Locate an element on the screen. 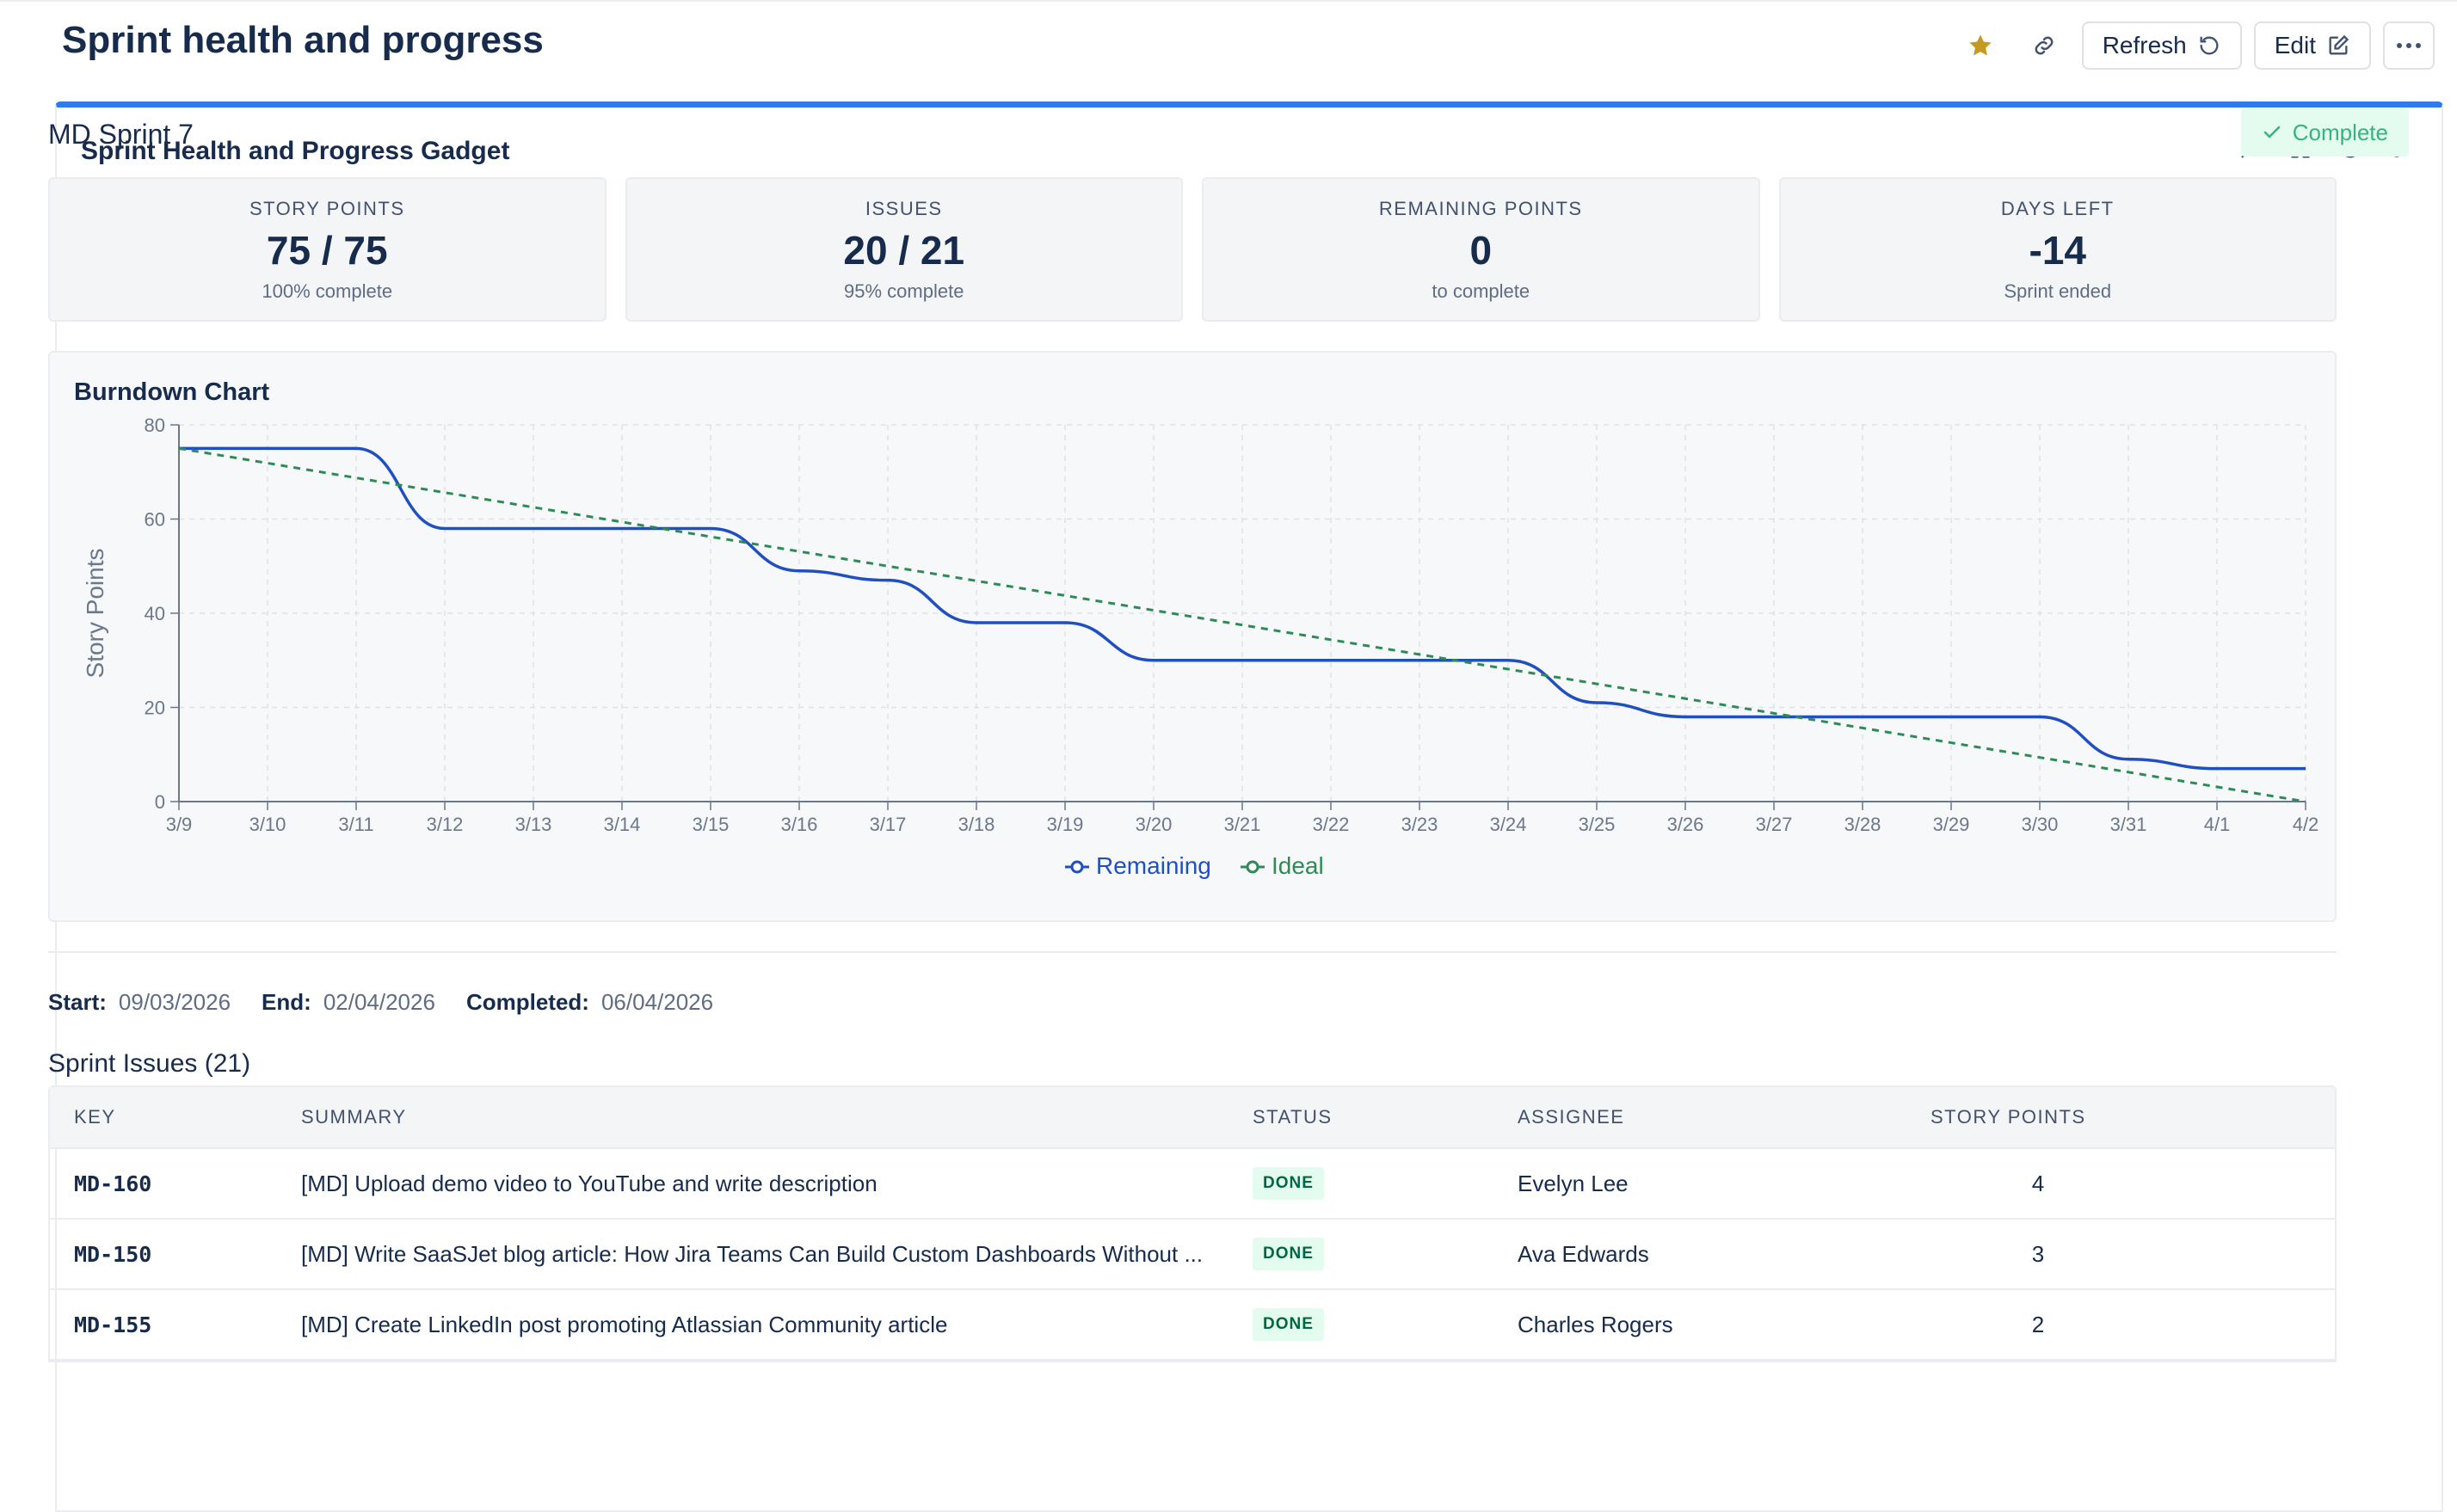 This screenshot has width=2457, height=1512. issue-key: MD-160 is located at coordinates (113, 1184).